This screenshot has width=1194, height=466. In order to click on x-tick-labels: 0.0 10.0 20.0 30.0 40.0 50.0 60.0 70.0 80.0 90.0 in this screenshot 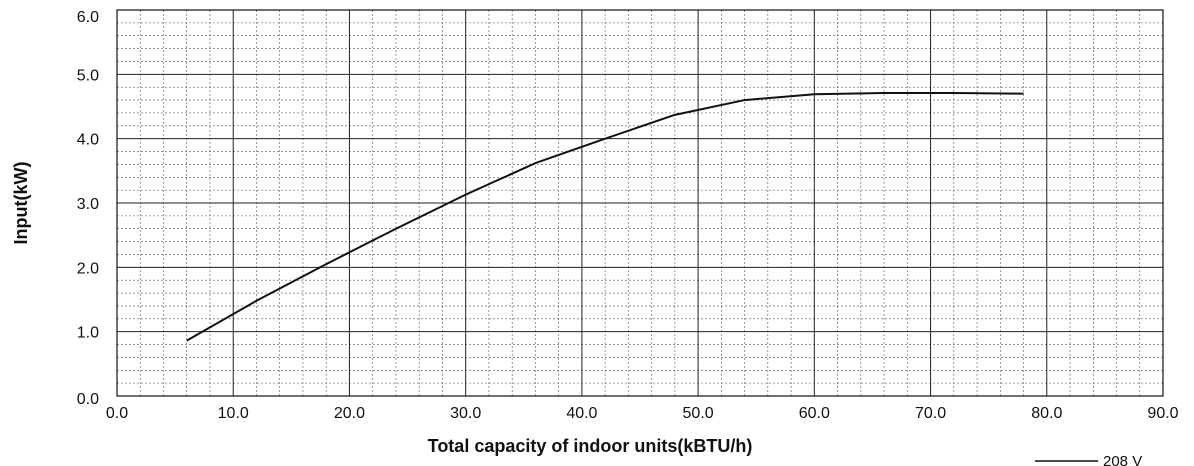, I will do `click(642, 413)`.